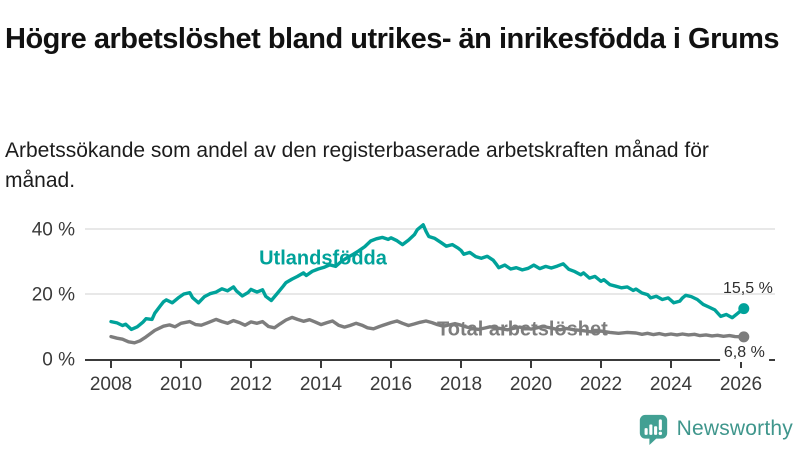  What do you see at coordinates (744, 352) in the screenshot?
I see `end-value-label-total-arbetsloshet: 6,8 %` at bounding box center [744, 352].